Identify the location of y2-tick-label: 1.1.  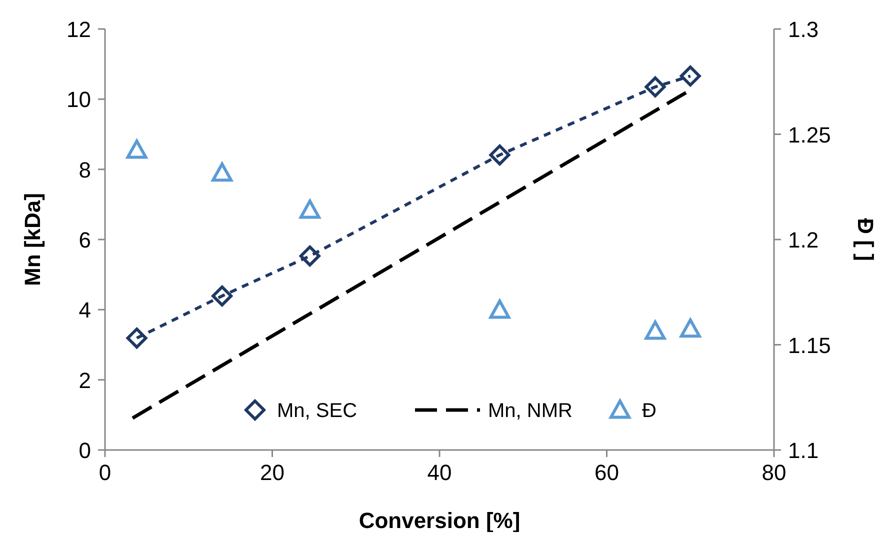
(803, 450).